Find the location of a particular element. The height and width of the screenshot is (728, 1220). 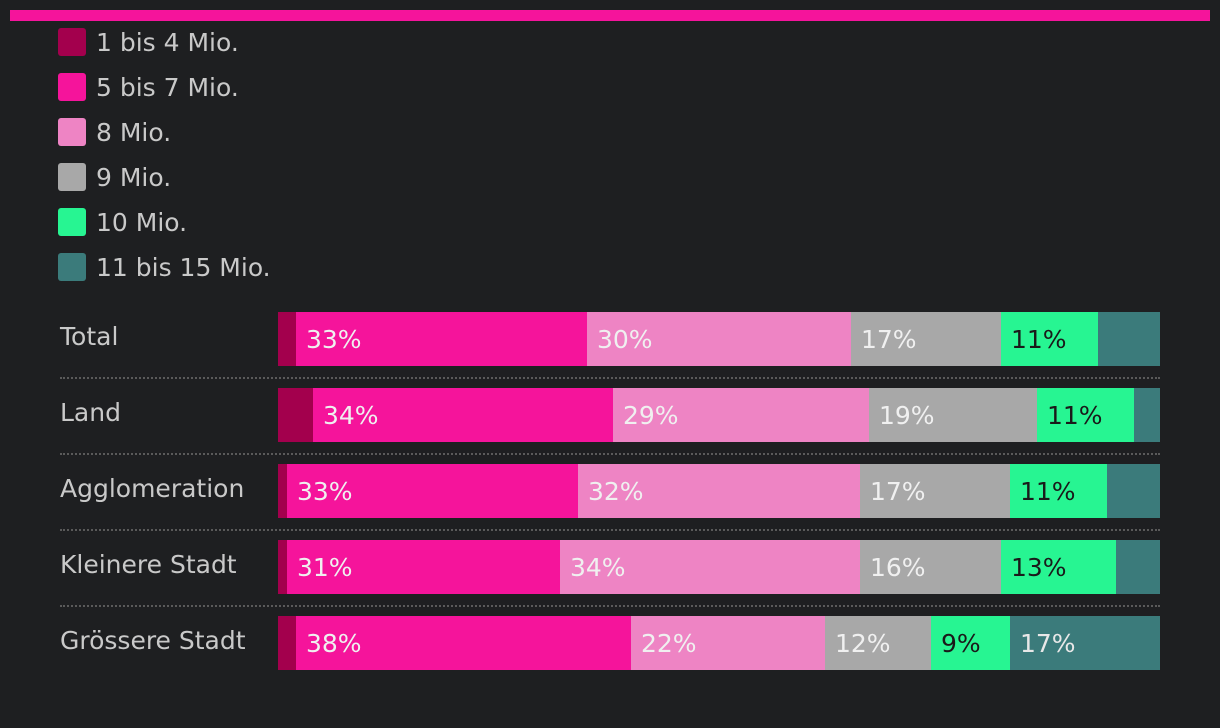

bar-segment-5-bis-7-mio: 38% is located at coordinates (463, 643).